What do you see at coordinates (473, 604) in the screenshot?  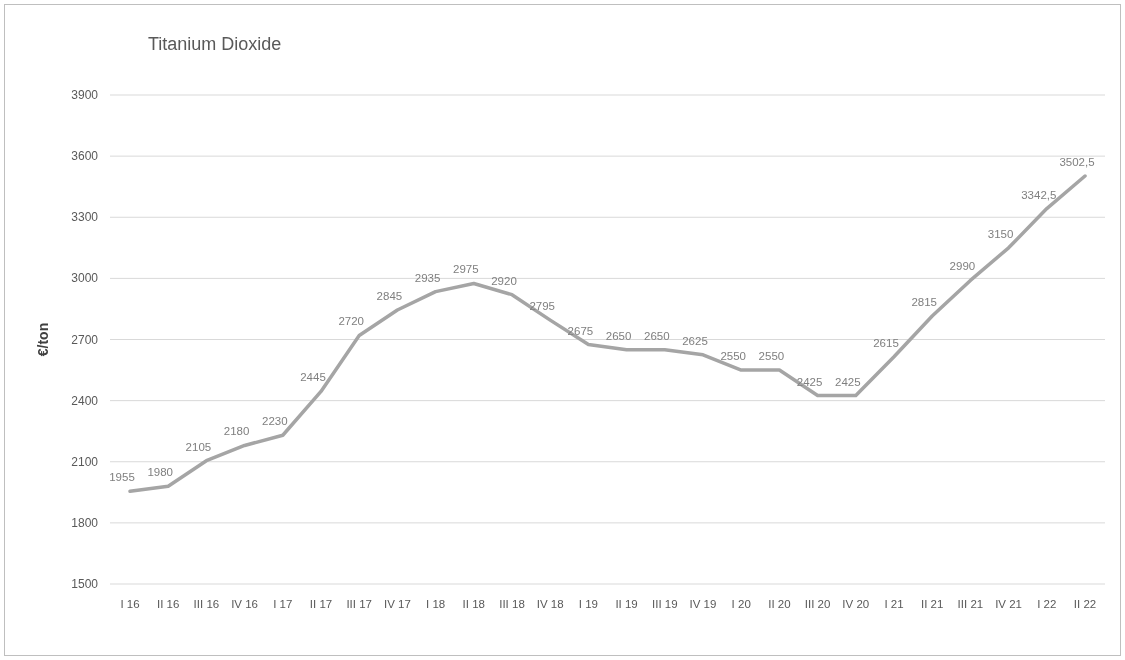 I see `x-tick-label: II 18` at bounding box center [473, 604].